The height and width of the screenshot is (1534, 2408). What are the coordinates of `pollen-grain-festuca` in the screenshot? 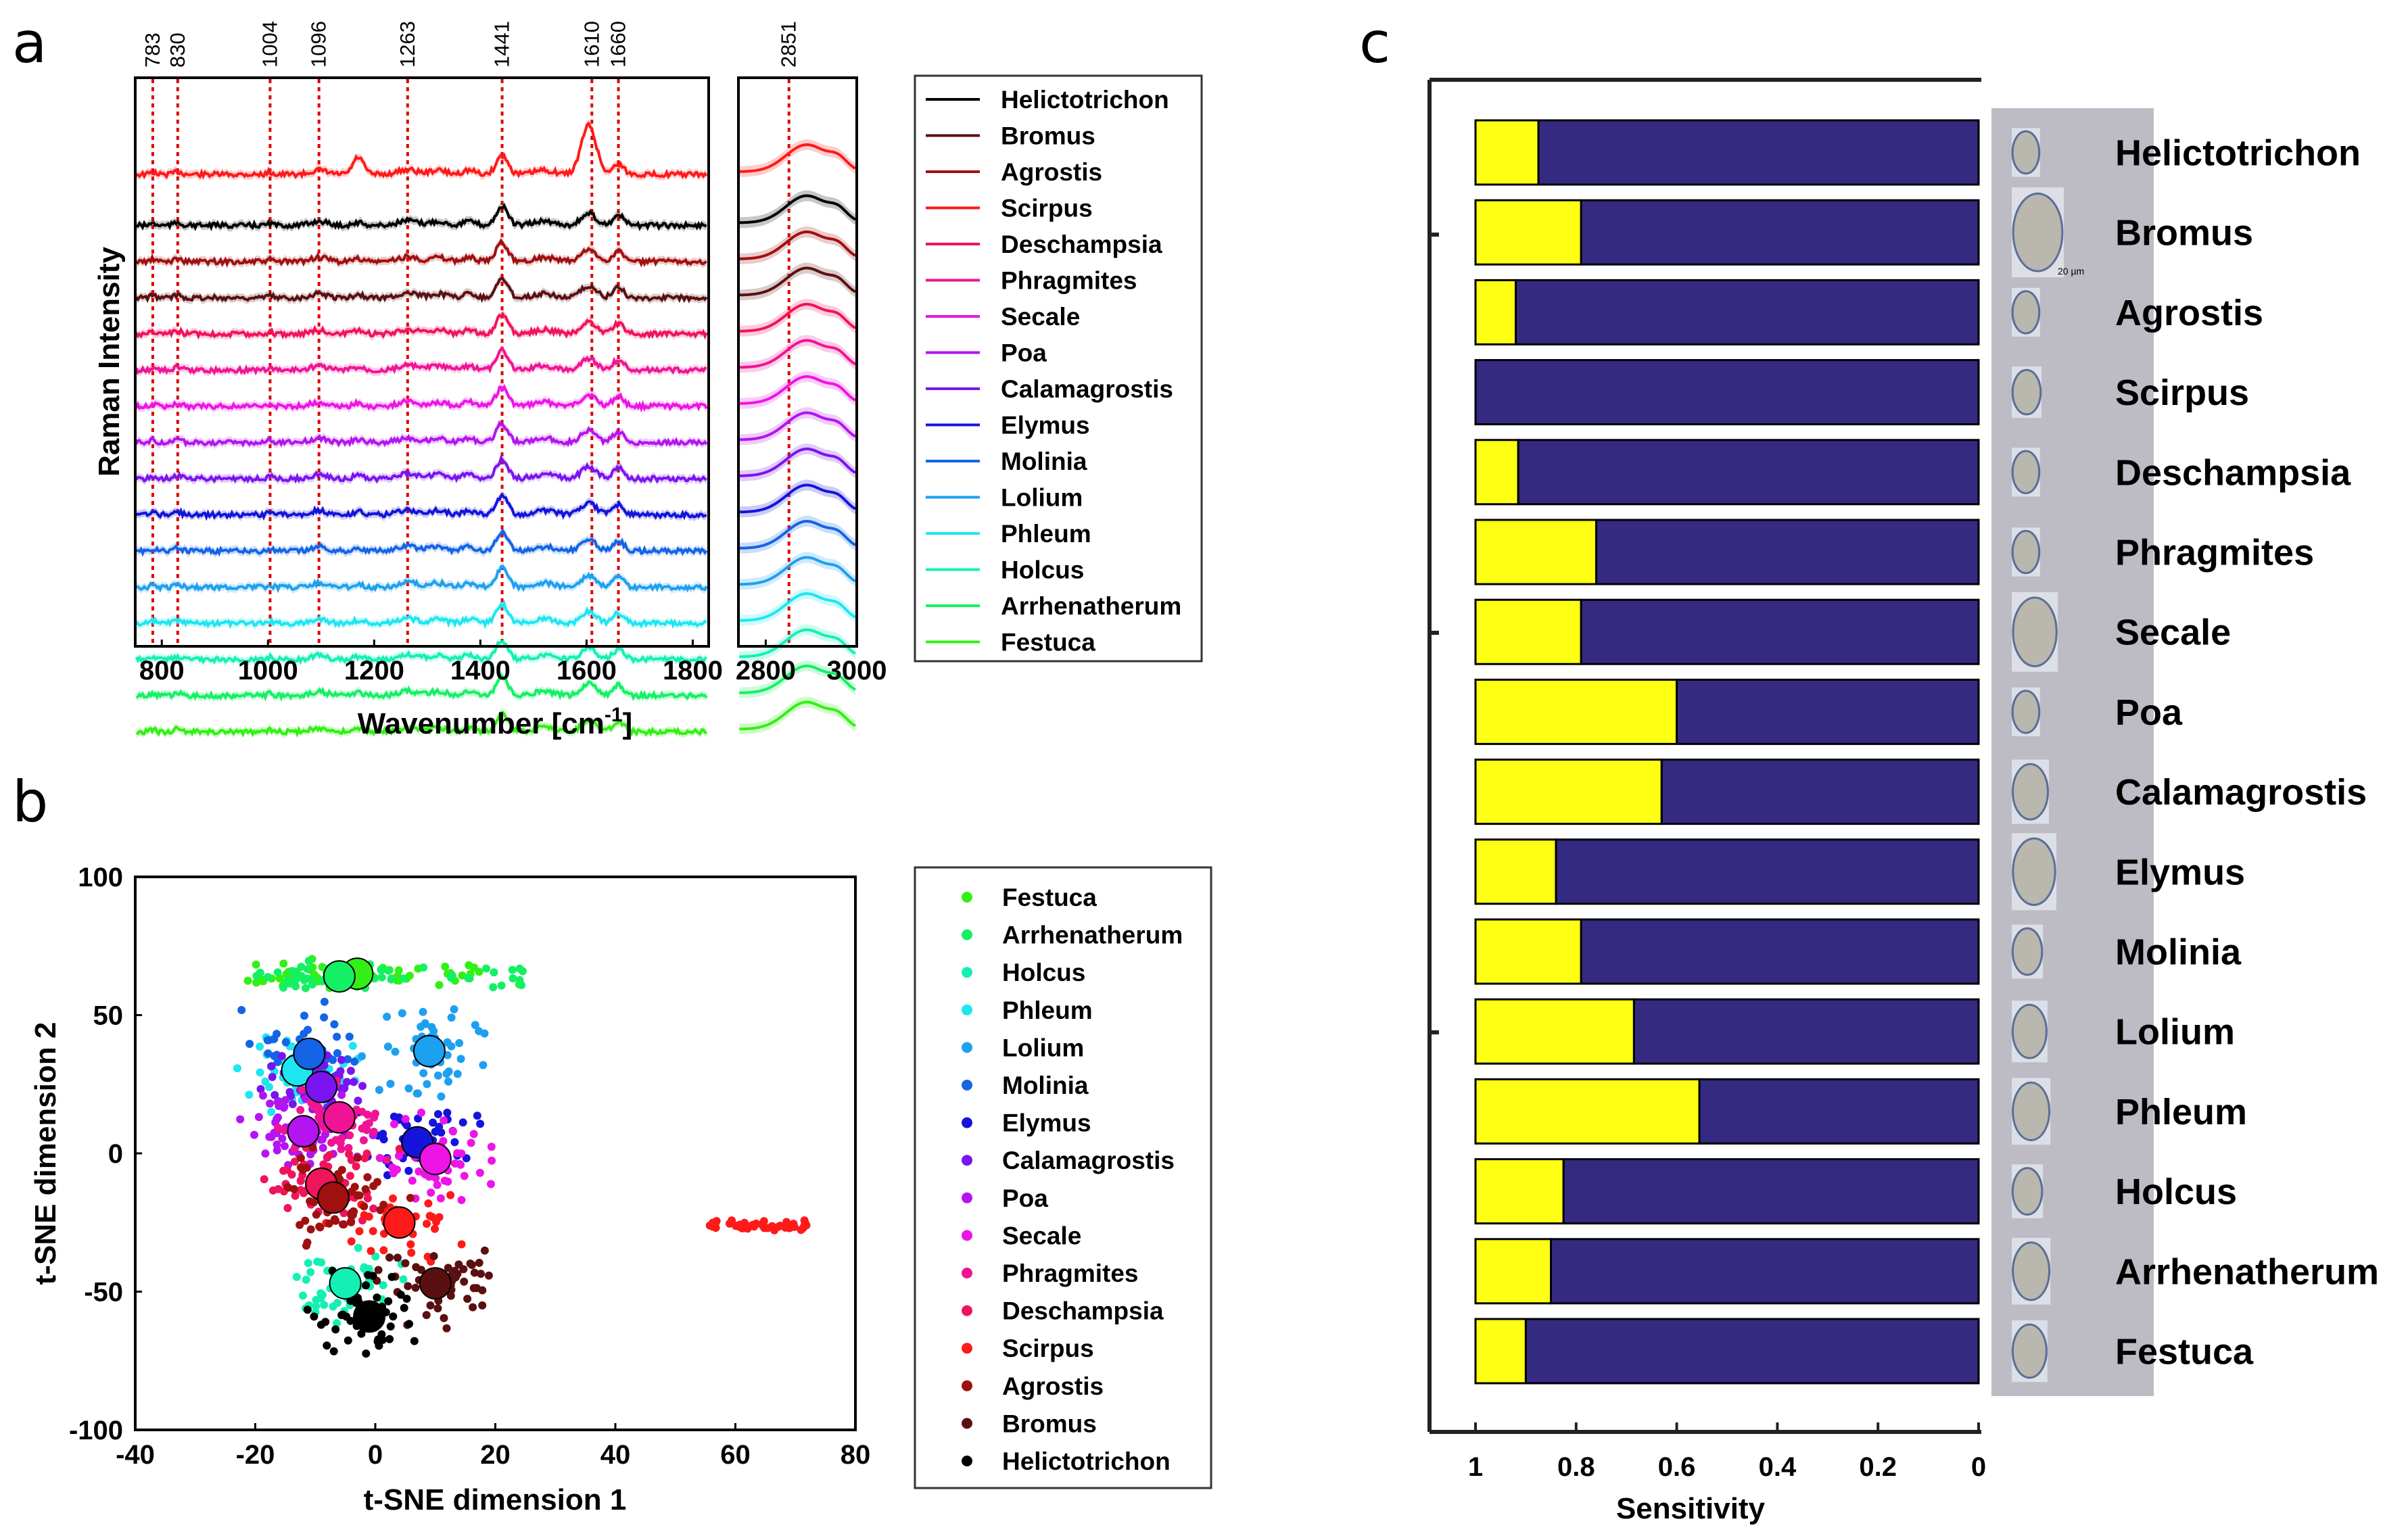 It's located at (2029, 1351).